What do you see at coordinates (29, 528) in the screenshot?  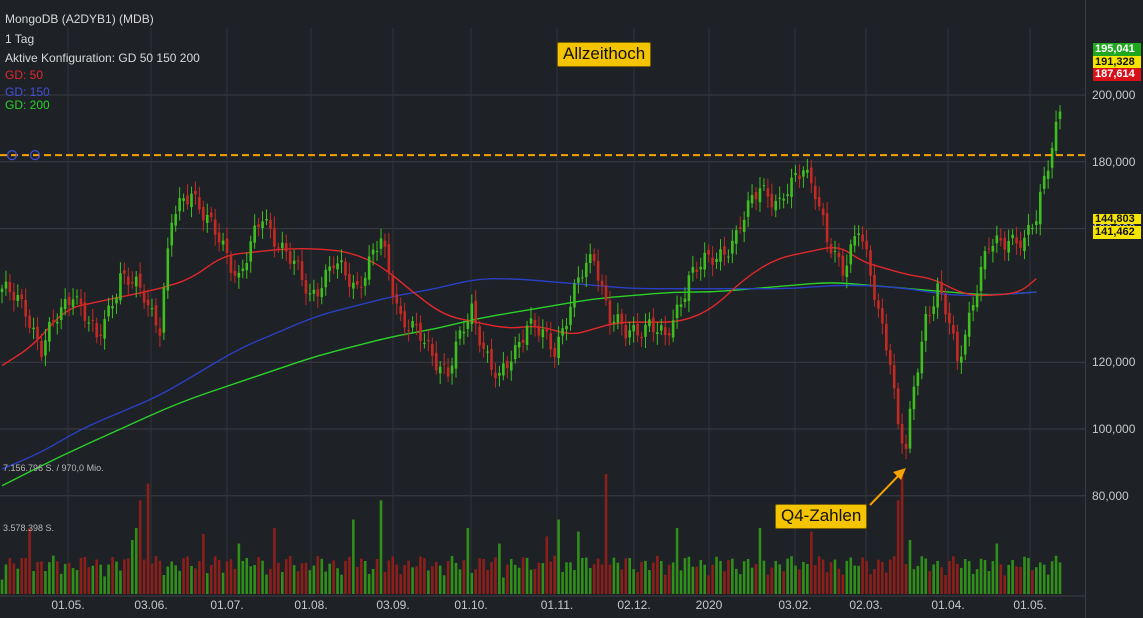 I see `volume-label-lower: 3.578.398 S.` at bounding box center [29, 528].